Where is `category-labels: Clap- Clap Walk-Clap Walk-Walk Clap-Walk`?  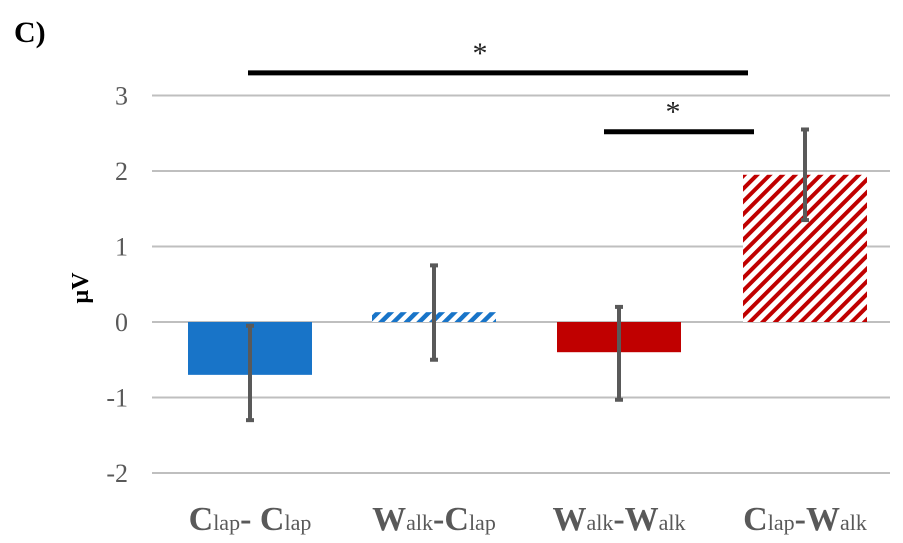
category-labels: Clap- Clap Walk-Clap Walk-Walk Clap-Walk is located at coordinates (528, 519).